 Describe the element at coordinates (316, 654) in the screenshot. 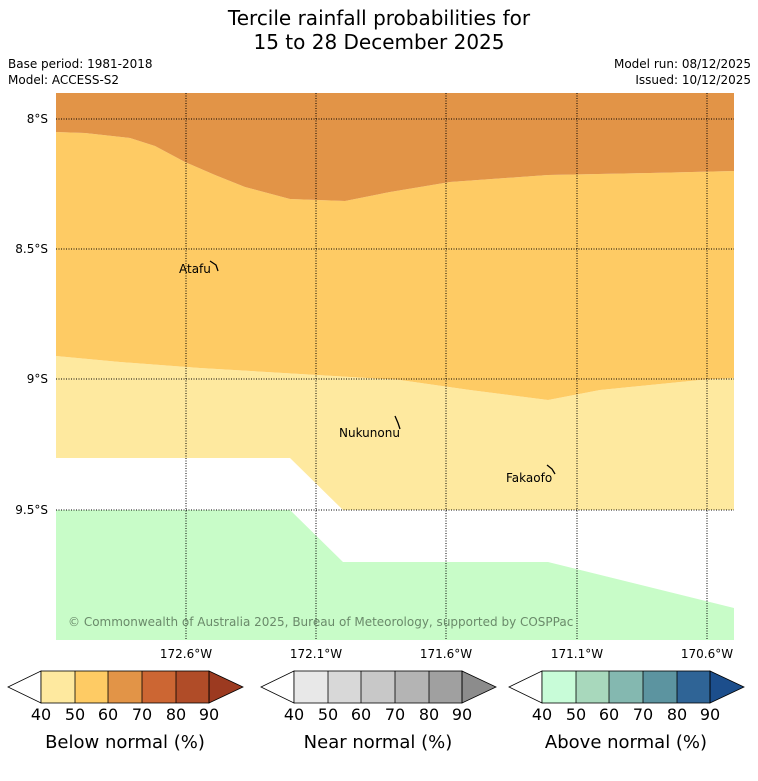

I see `lon-label: 172.1°W` at that location.